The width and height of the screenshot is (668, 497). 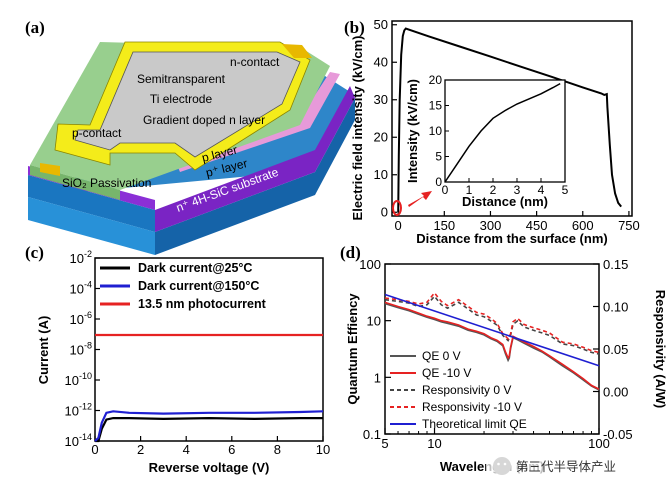 What do you see at coordinates (181, 99) in the screenshot?
I see `electrode-label-2: Ti electrode` at bounding box center [181, 99].